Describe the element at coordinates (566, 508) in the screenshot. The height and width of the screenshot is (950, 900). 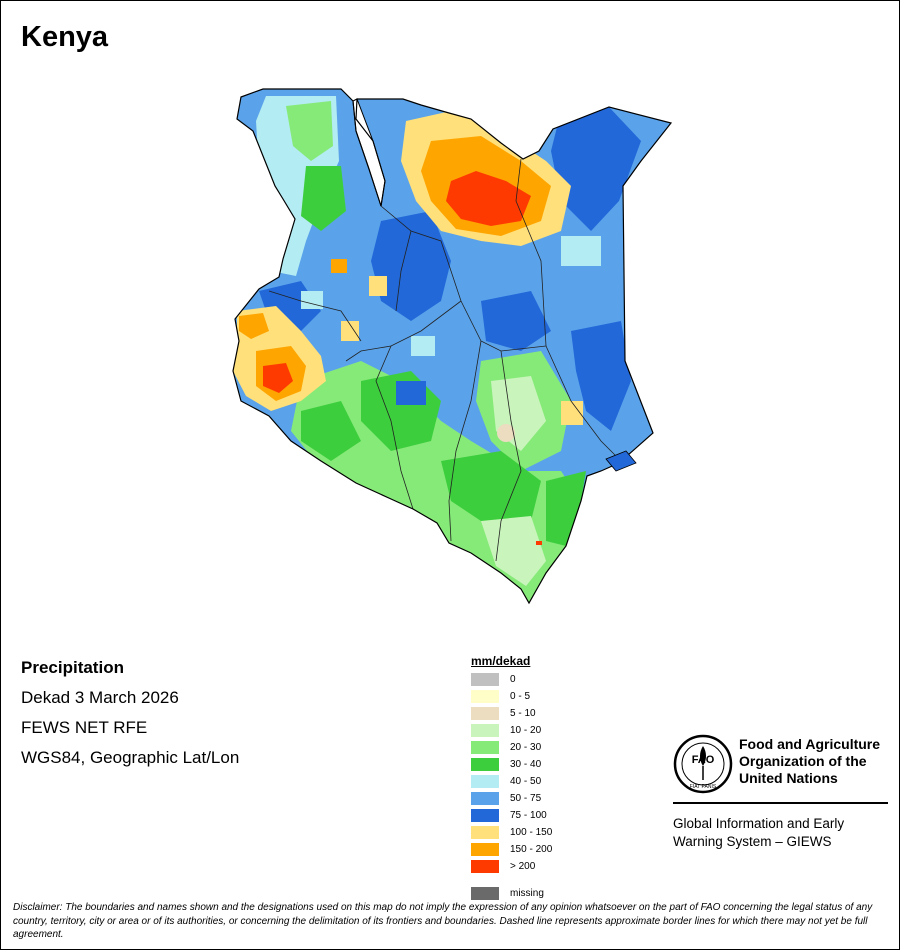
I see `zone-30-40-coast` at that location.